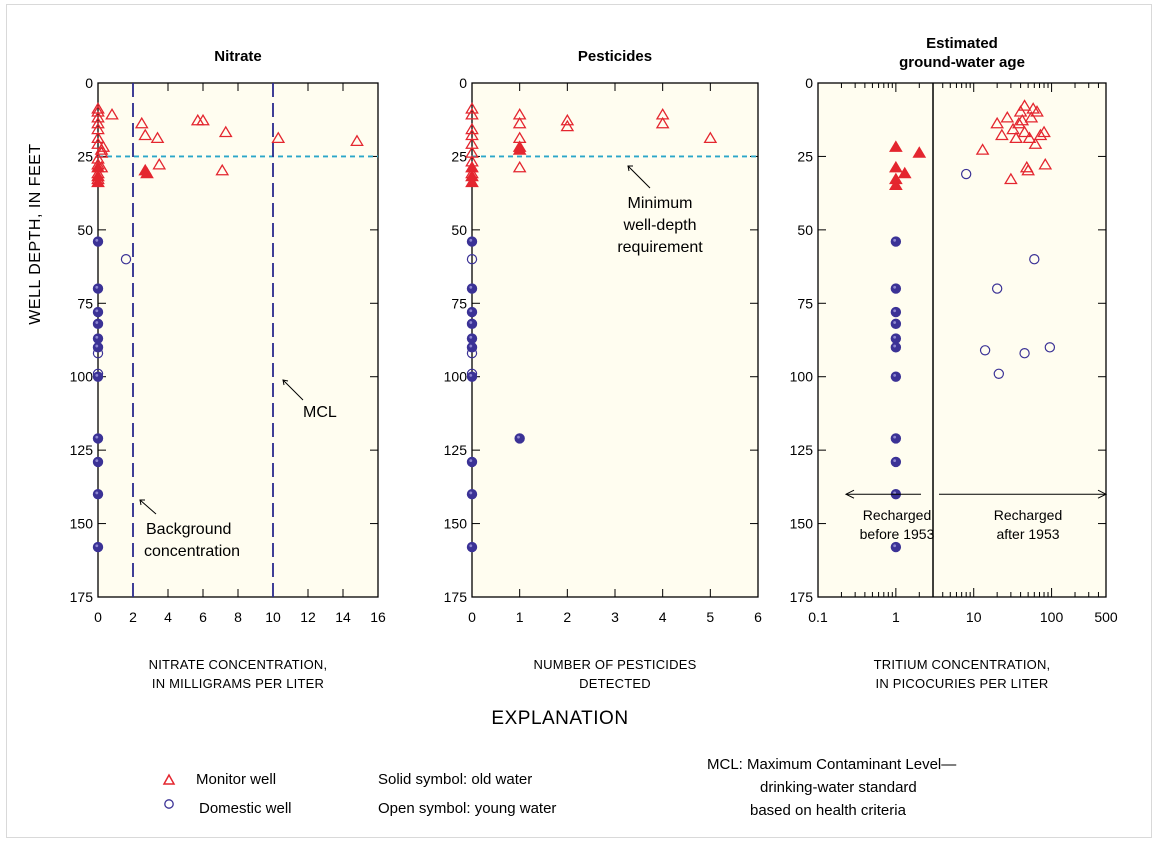 The width and height of the screenshot is (1157, 844). Describe the element at coordinates (459, 230) in the screenshot. I see `pesticides-ytick-label: 50` at that location.